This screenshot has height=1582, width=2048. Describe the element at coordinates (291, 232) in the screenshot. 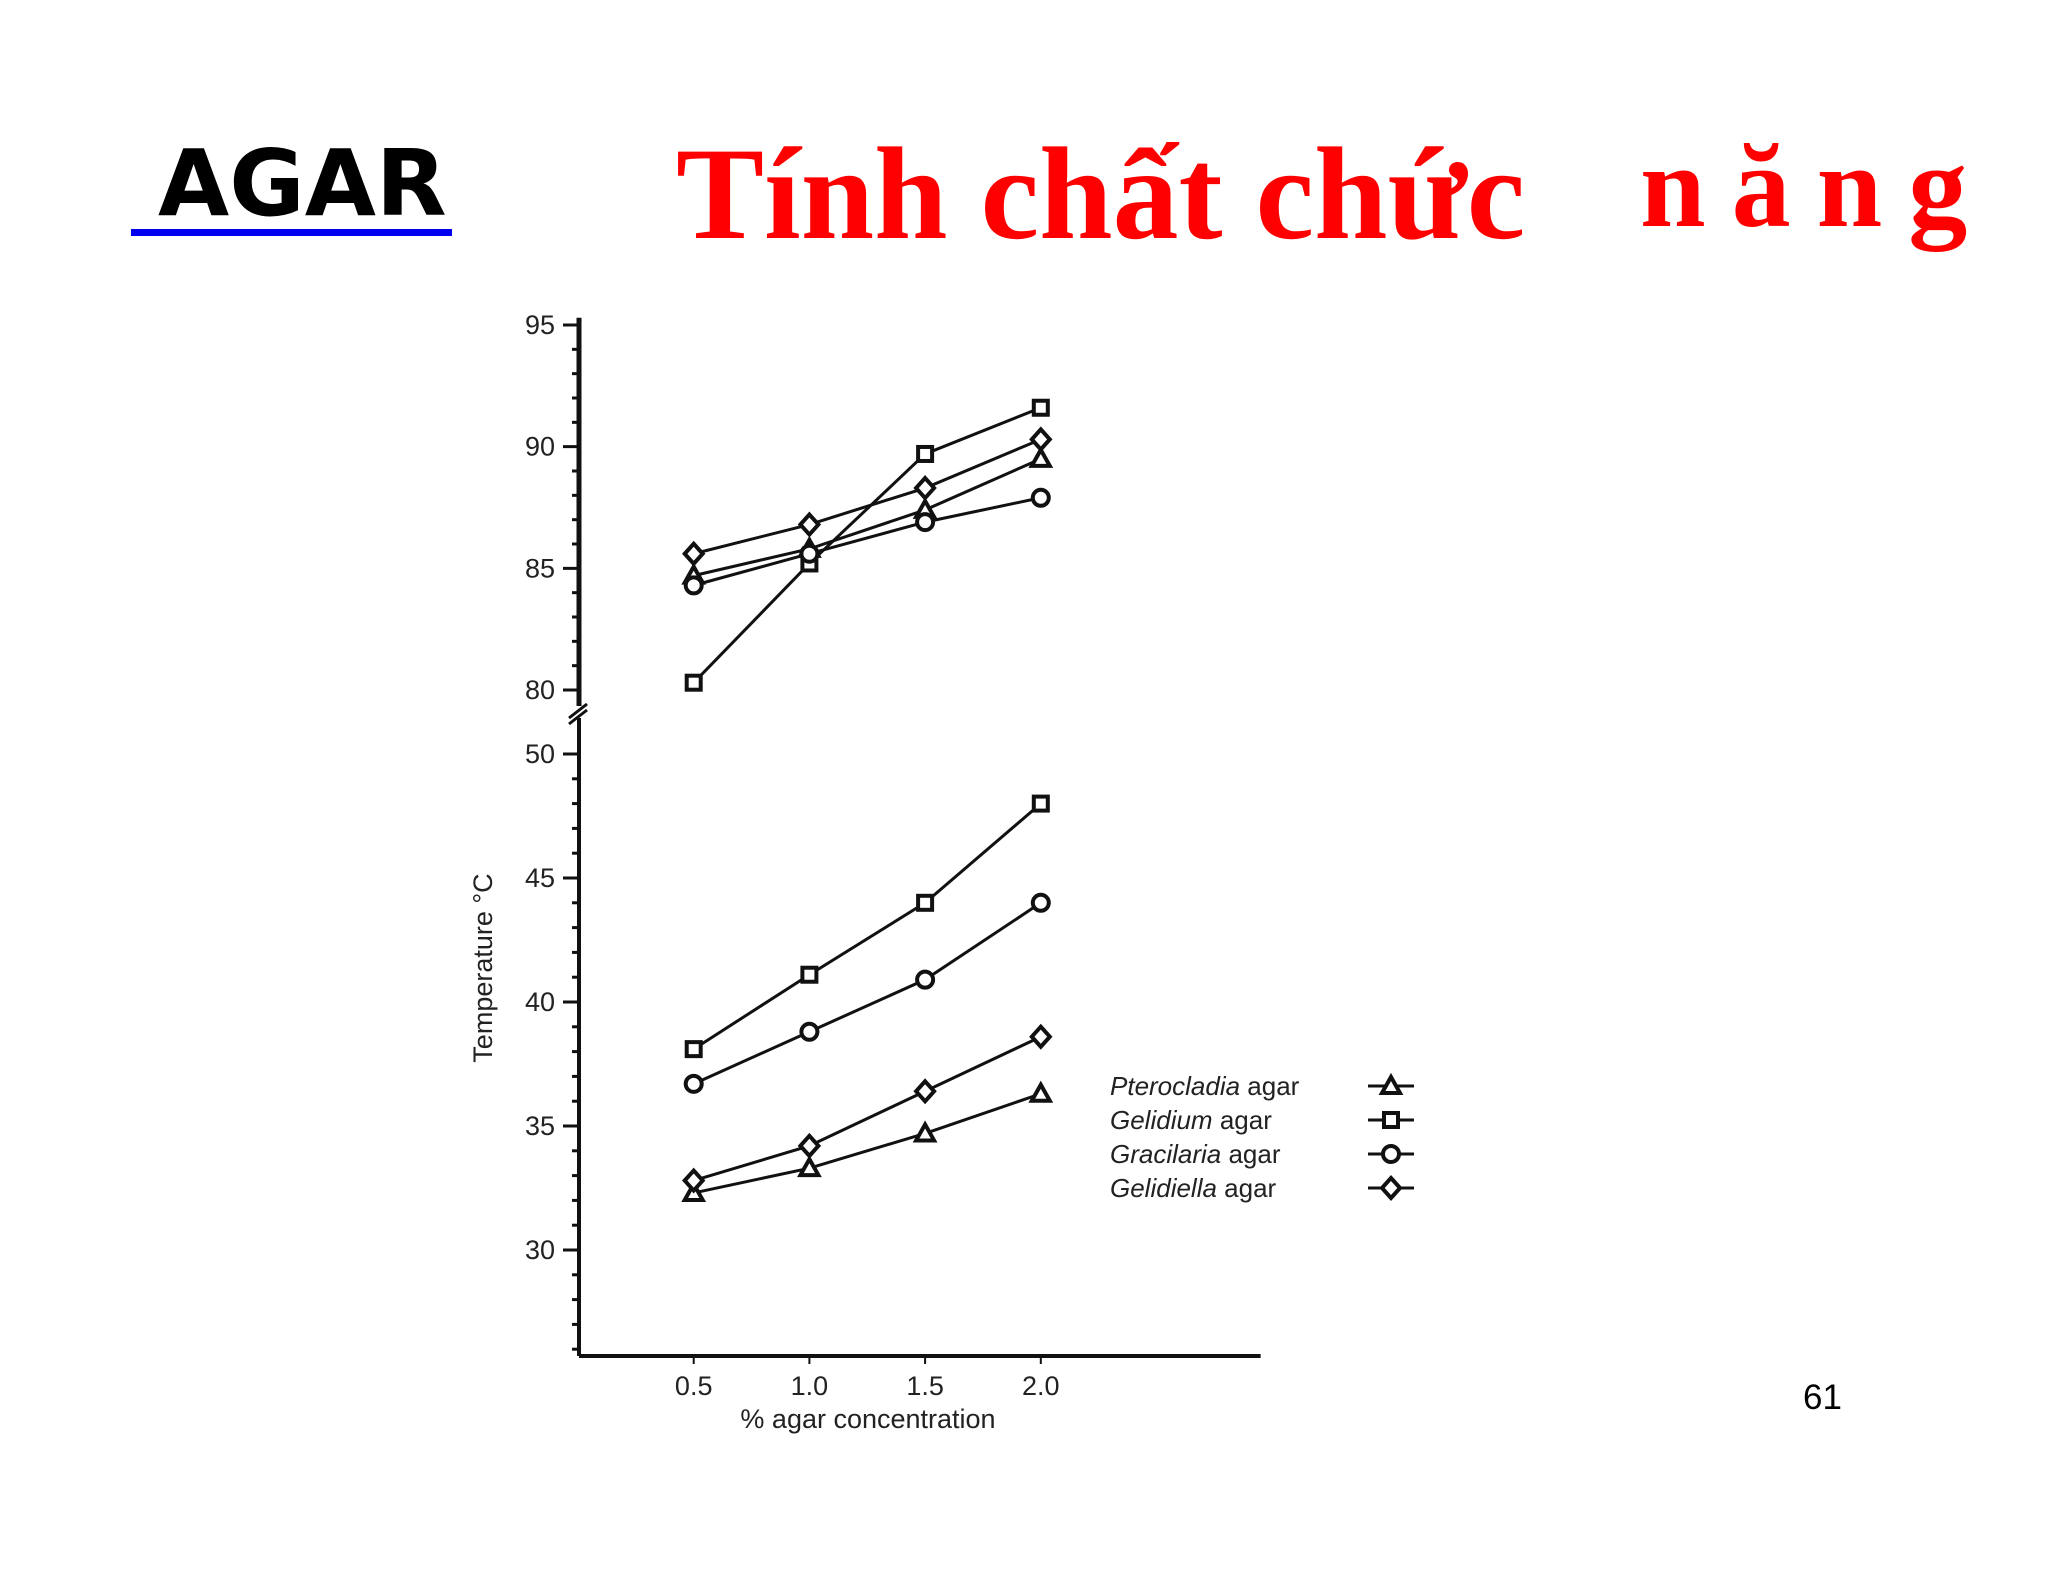

I see `heading-underline` at that location.